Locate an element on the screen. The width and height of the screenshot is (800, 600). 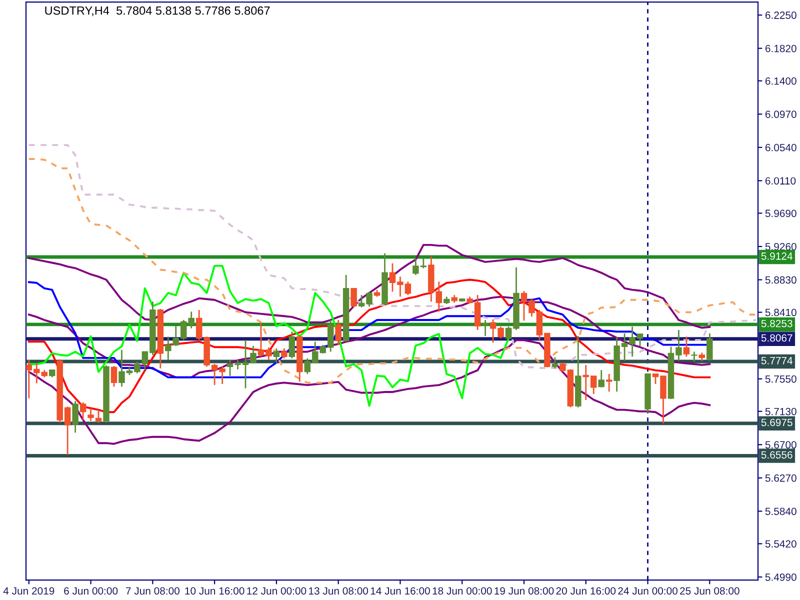
x-tick-label: 4 Jun 2019 is located at coordinates (28, 591).